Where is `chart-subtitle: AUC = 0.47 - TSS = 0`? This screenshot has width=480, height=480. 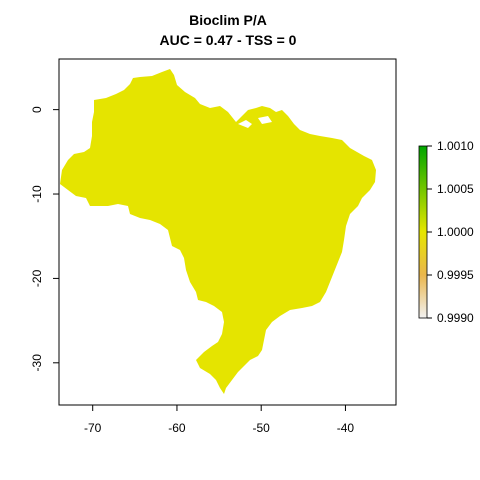
chart-subtitle: AUC = 0.47 - TSS = 0 is located at coordinates (228, 40).